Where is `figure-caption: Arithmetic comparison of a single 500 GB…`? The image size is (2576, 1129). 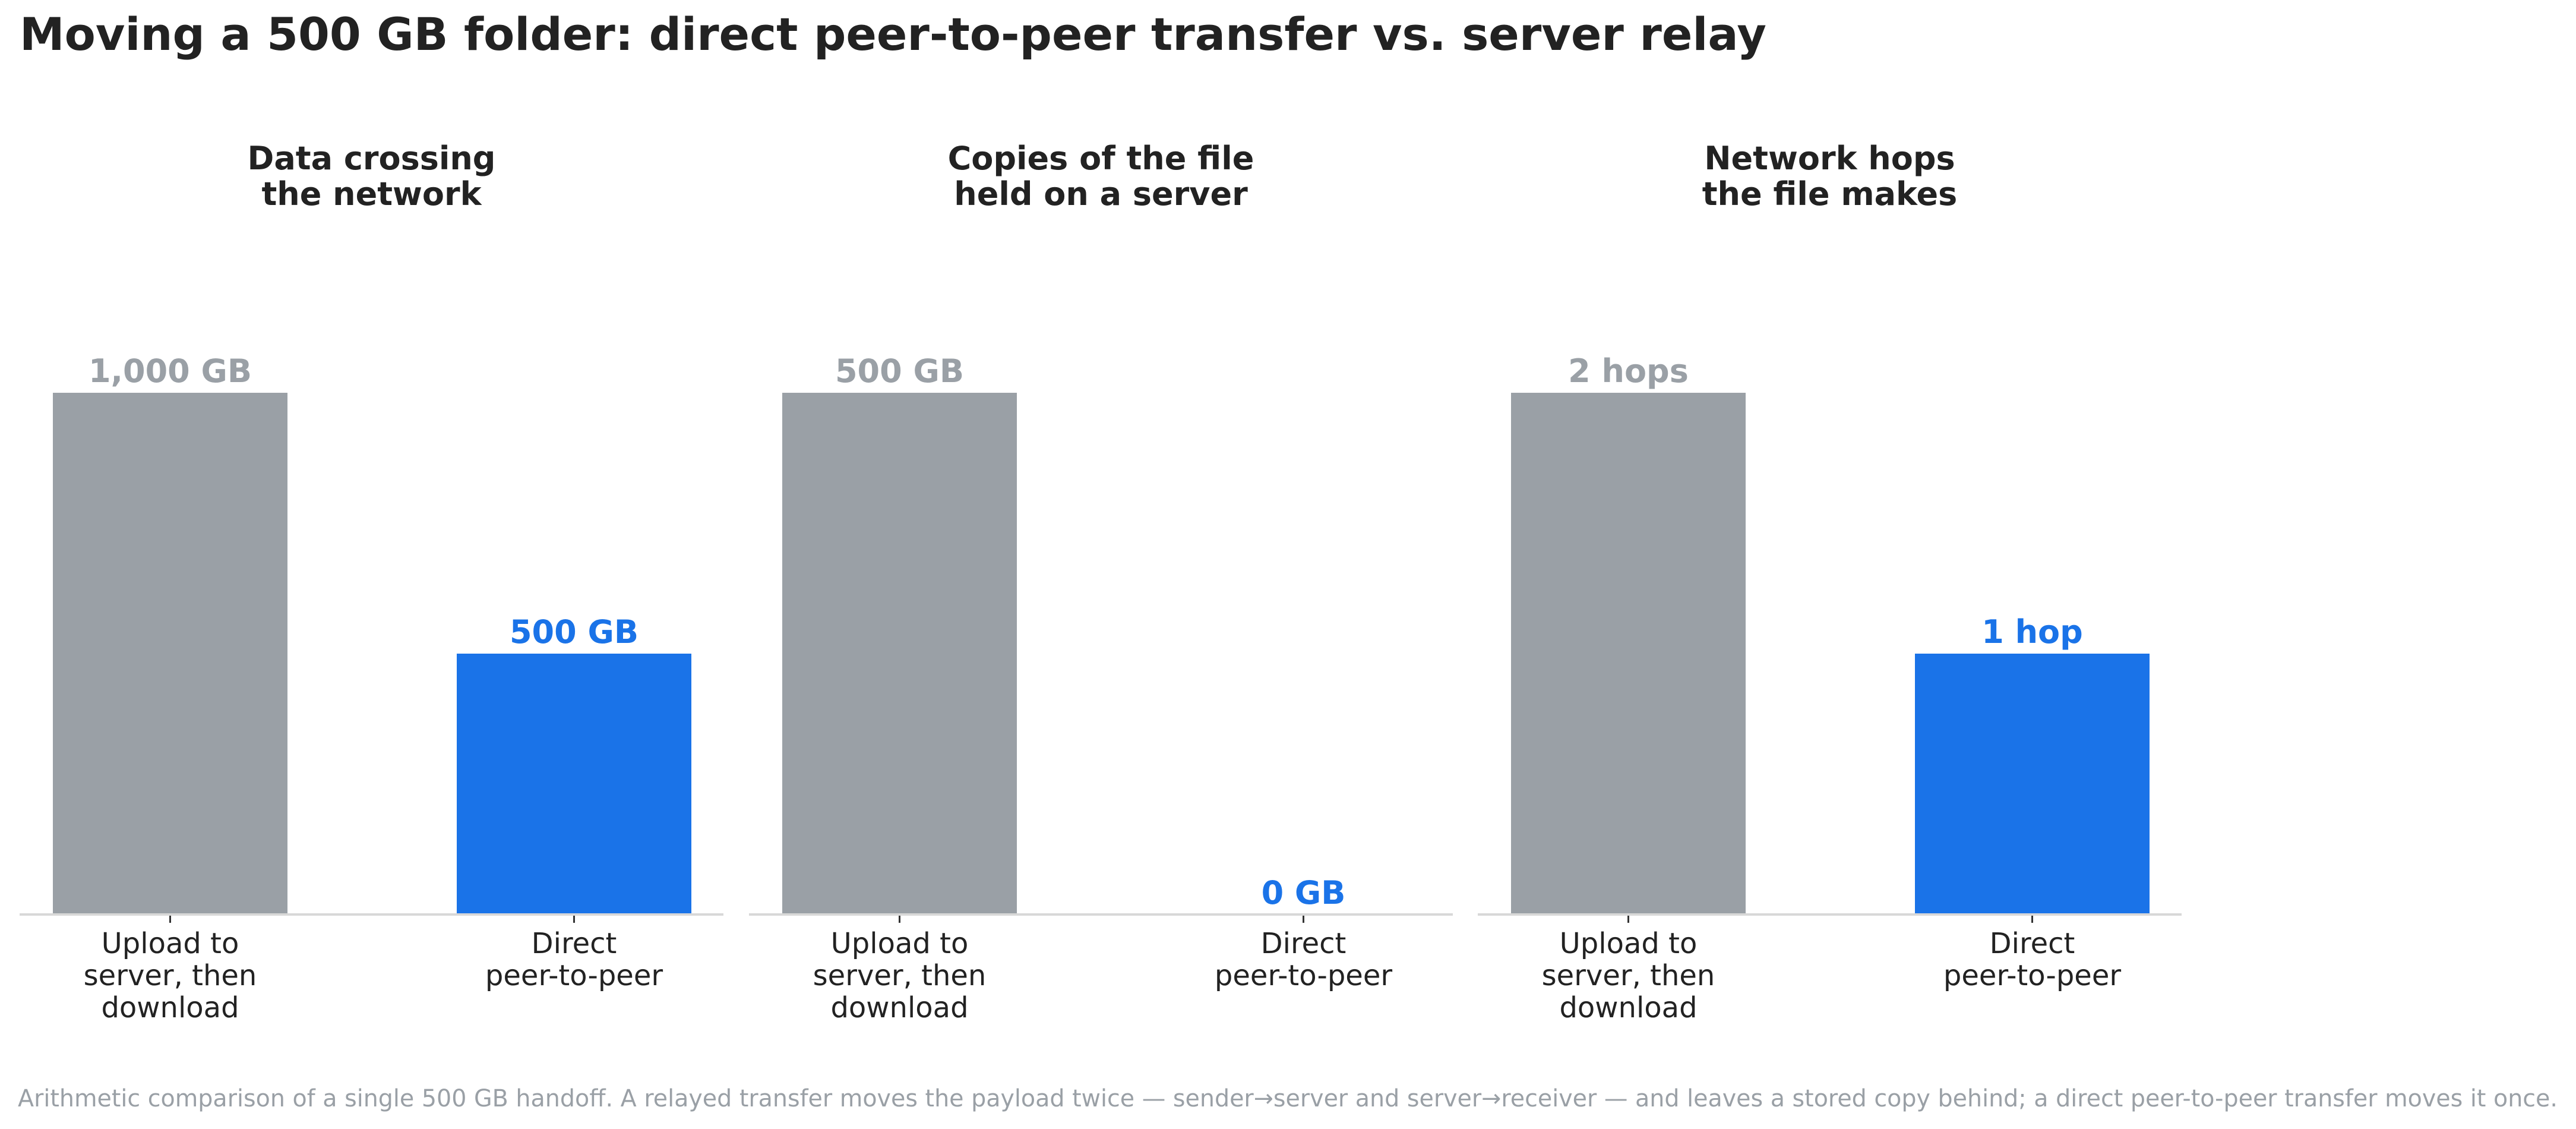
figure-caption: Arithmetic comparison of a single 500 GB… is located at coordinates (1288, 1099).